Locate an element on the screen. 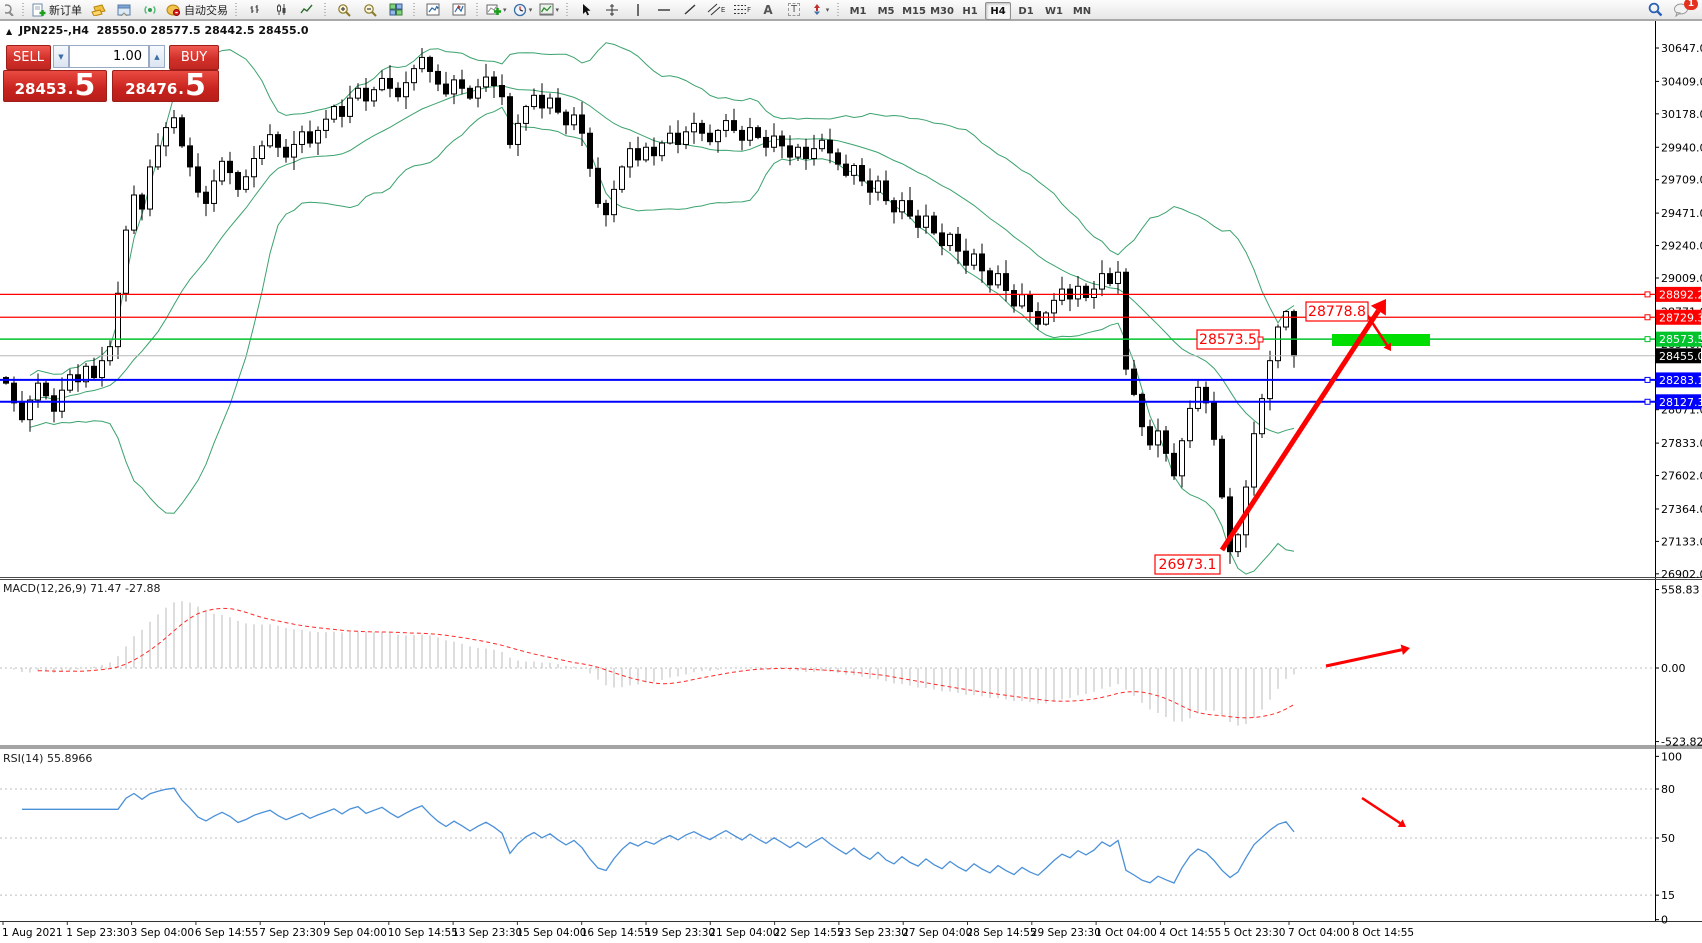  signals-button is located at coordinates (150, 10).